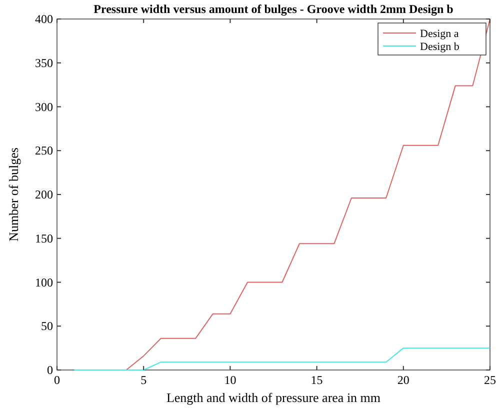 This screenshot has width=503, height=410. What do you see at coordinates (230, 380) in the screenshot?
I see `x-tick-label: 10` at bounding box center [230, 380].